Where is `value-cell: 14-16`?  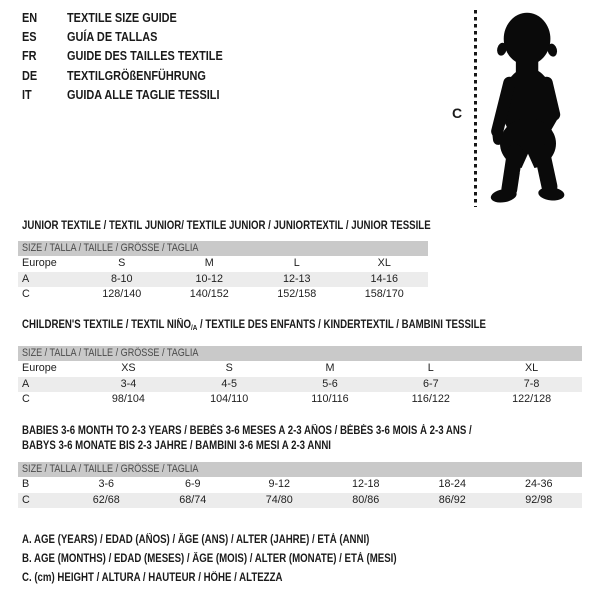
value-cell: 14-16 is located at coordinates (384, 278).